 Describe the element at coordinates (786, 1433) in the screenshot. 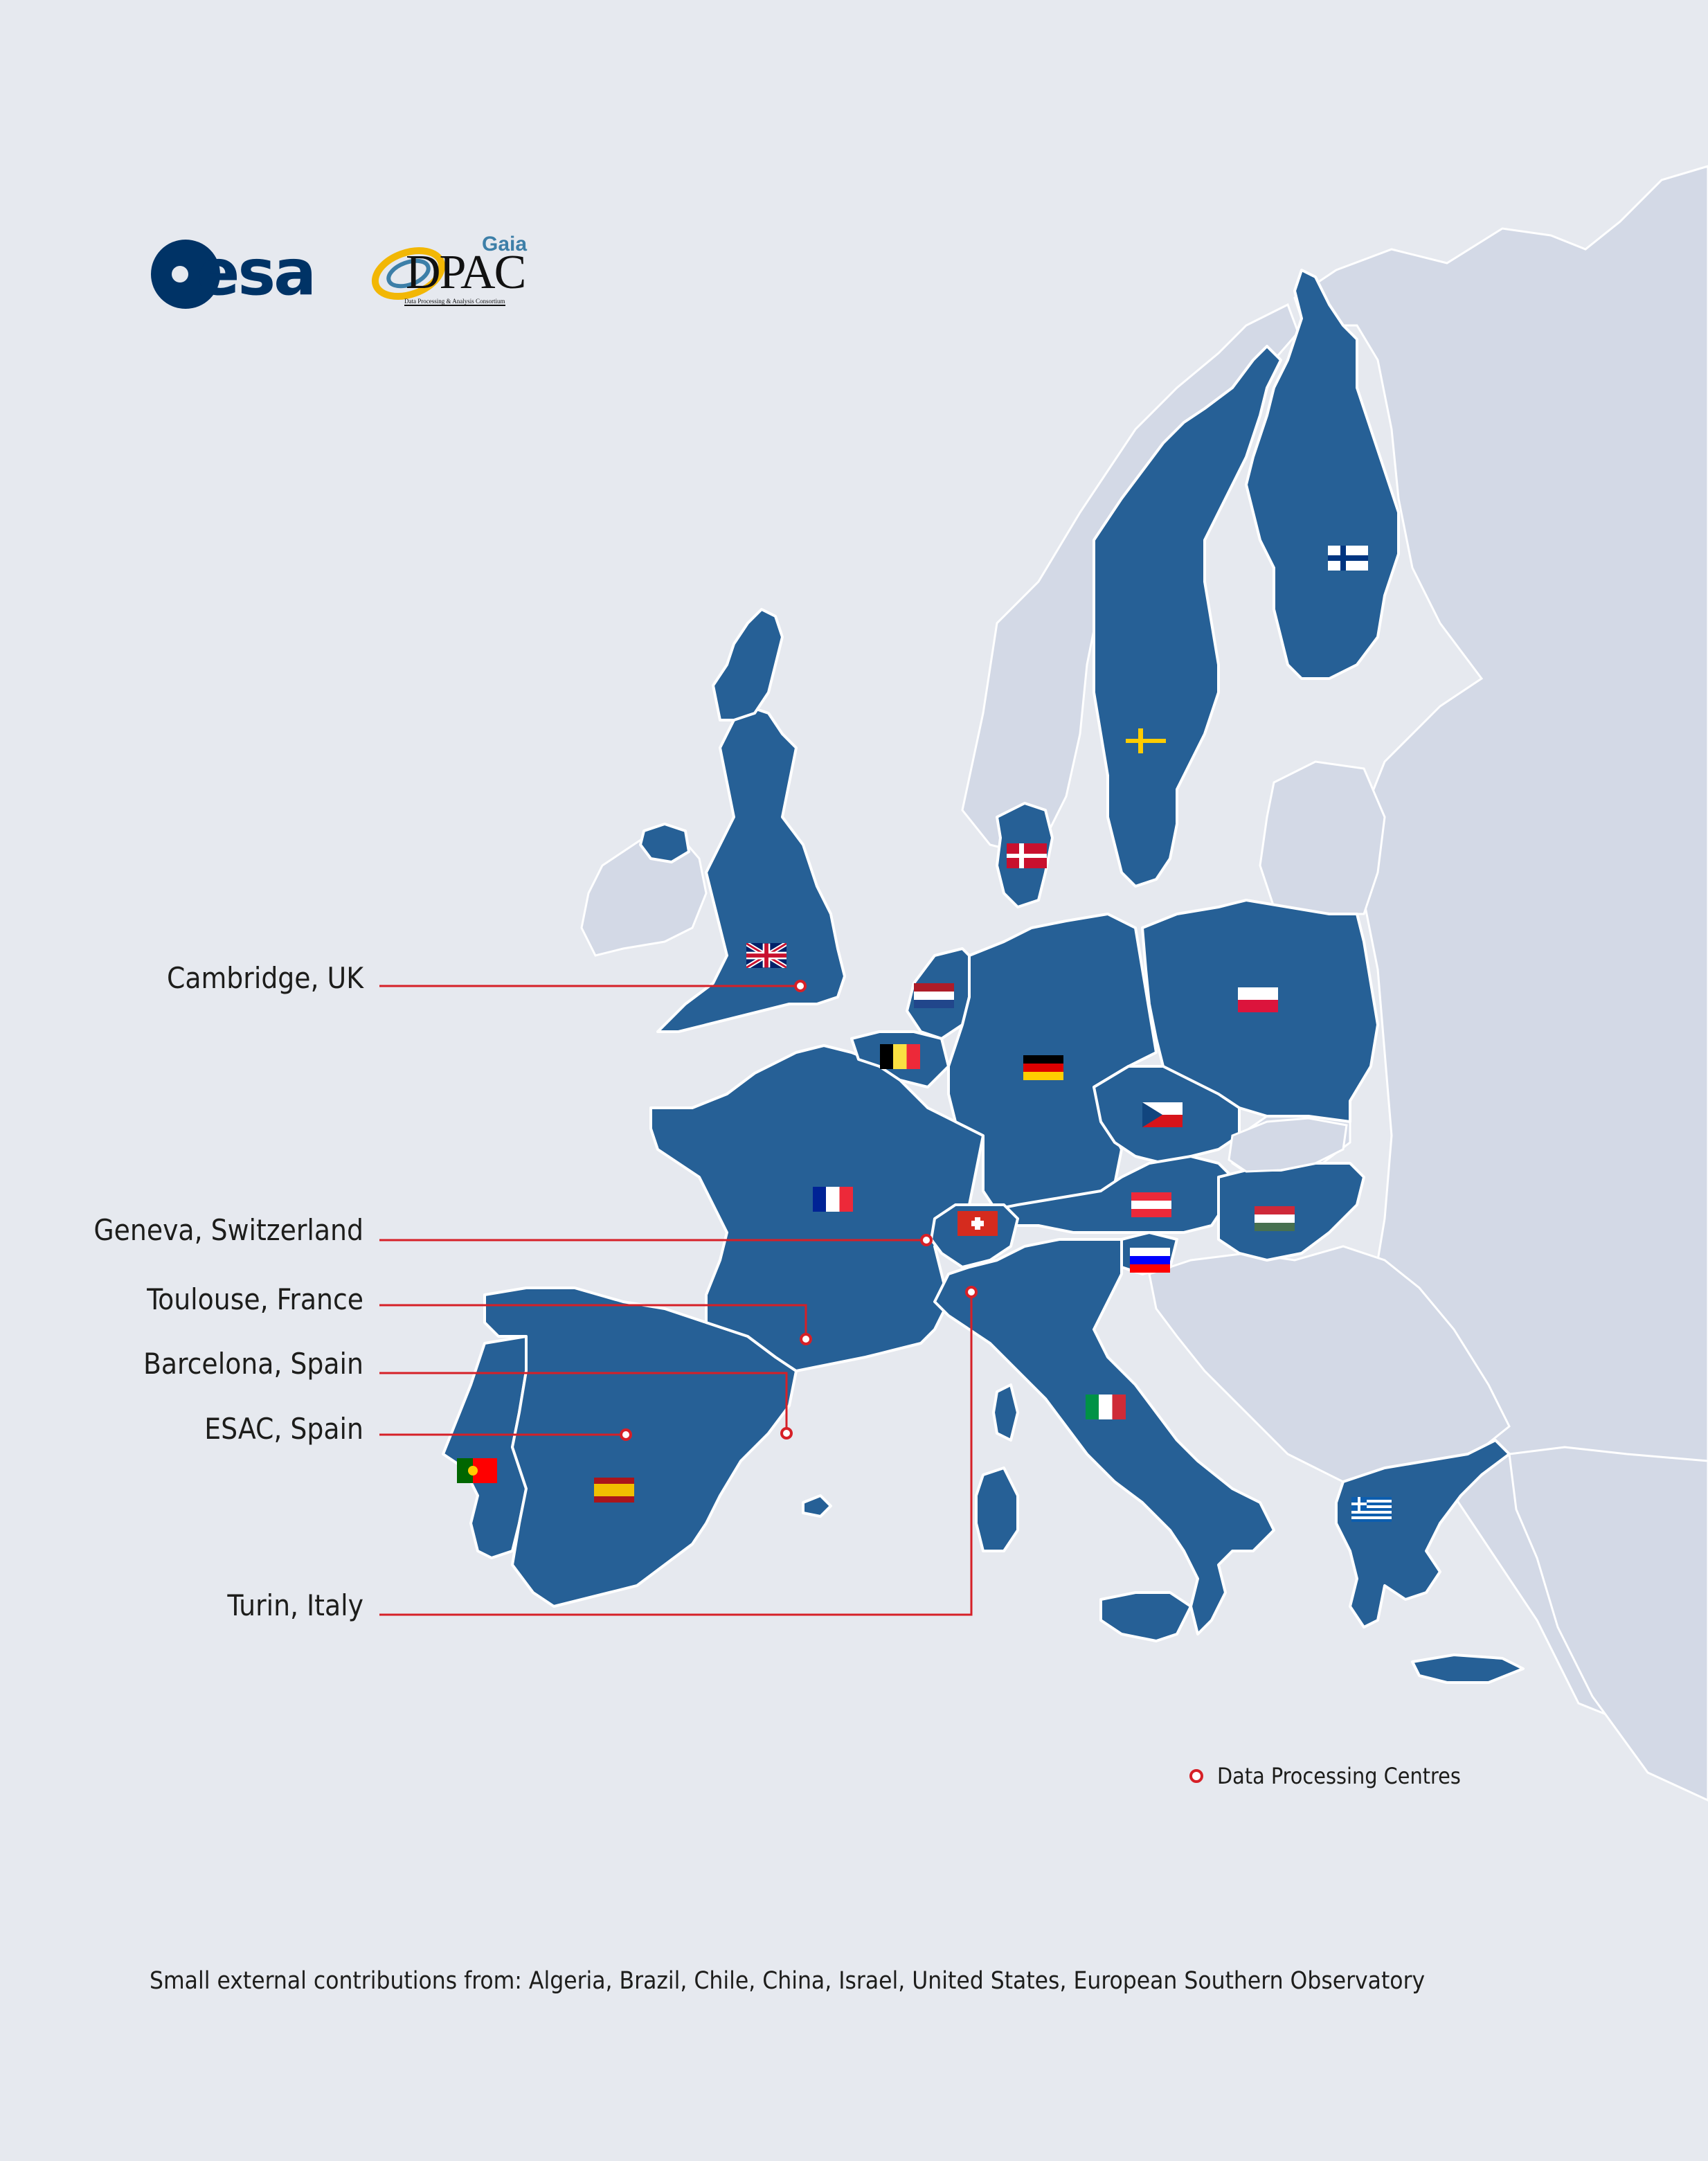

I see `marker-barcelona` at that location.